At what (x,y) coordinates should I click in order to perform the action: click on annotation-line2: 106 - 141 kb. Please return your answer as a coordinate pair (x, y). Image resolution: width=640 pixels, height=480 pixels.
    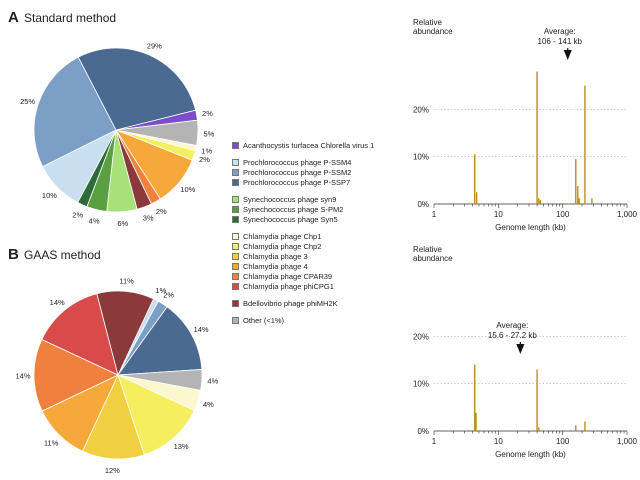
    Looking at the image, I should click on (560, 41).